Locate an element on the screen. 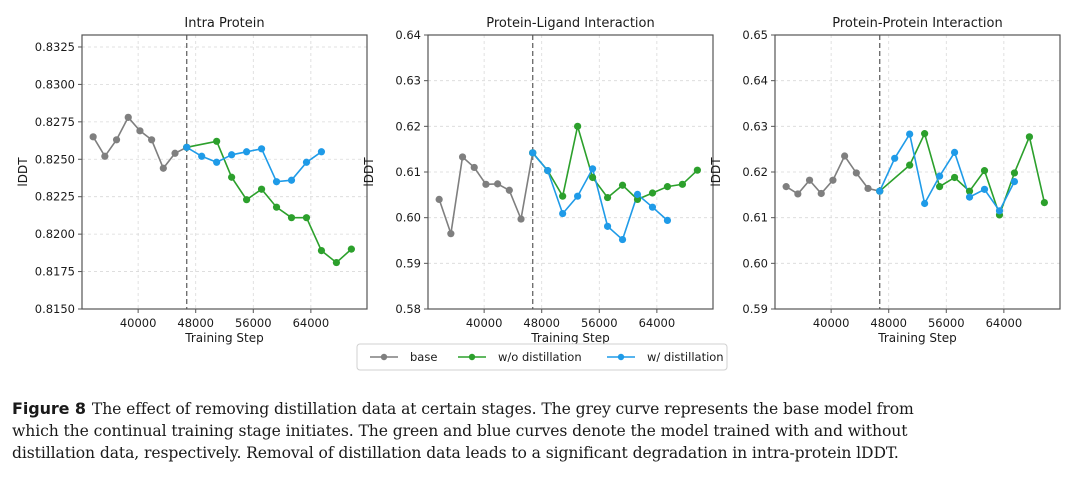 The image size is (1080, 481). x-tick-label: 48000 is located at coordinates (541, 323).